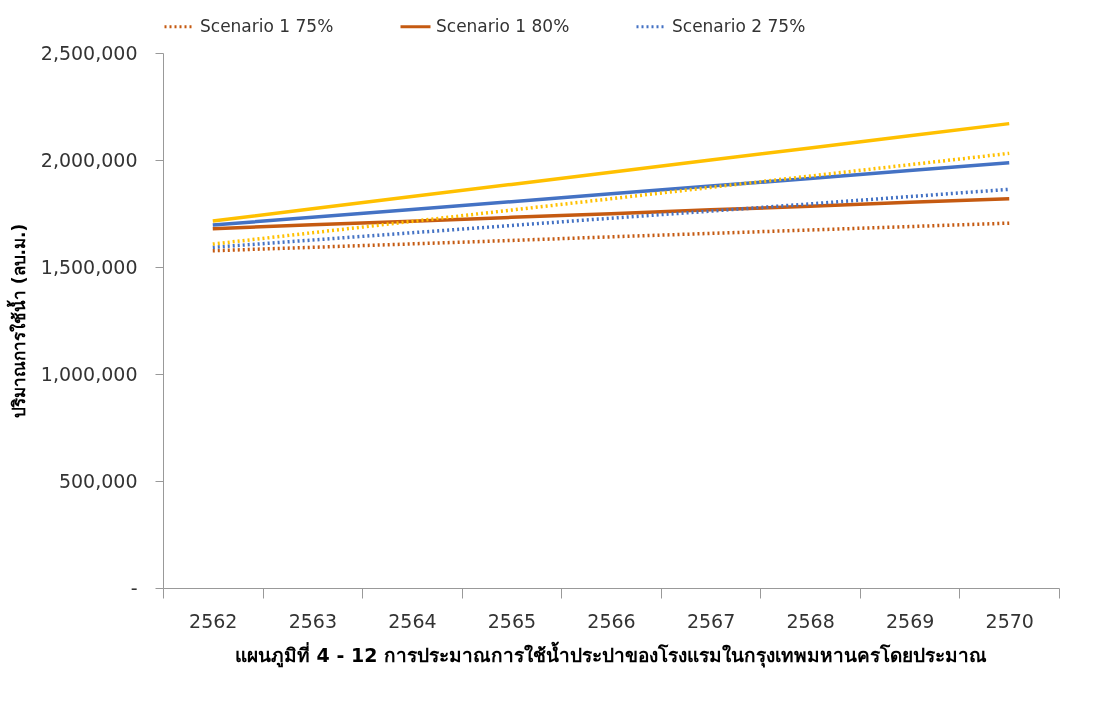  I want to click on y-tick-label: -, so click(134, 587).